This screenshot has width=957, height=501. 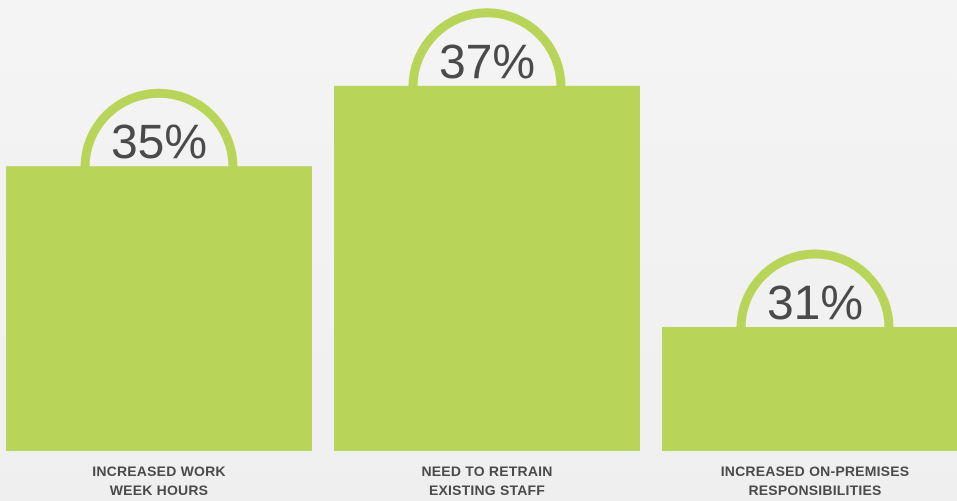 I want to click on value-label-increased-on-premises-responsibilities: 31%, so click(x=815, y=303).